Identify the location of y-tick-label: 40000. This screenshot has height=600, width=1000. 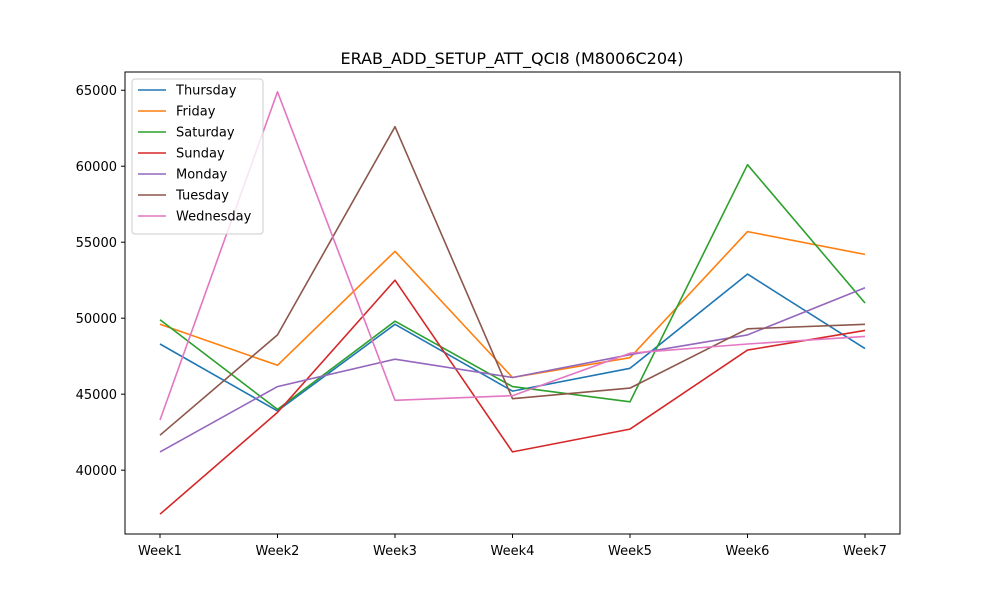
(96, 471).